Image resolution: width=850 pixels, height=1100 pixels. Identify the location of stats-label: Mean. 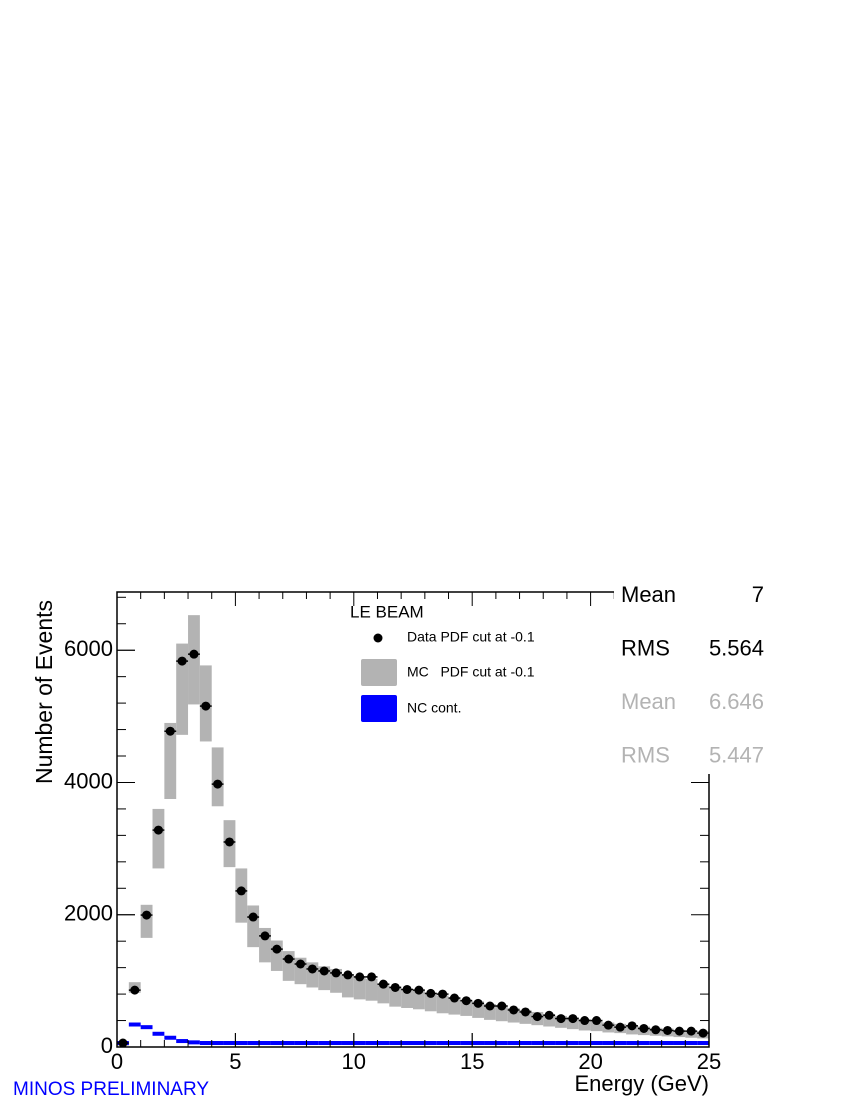
(648, 701).